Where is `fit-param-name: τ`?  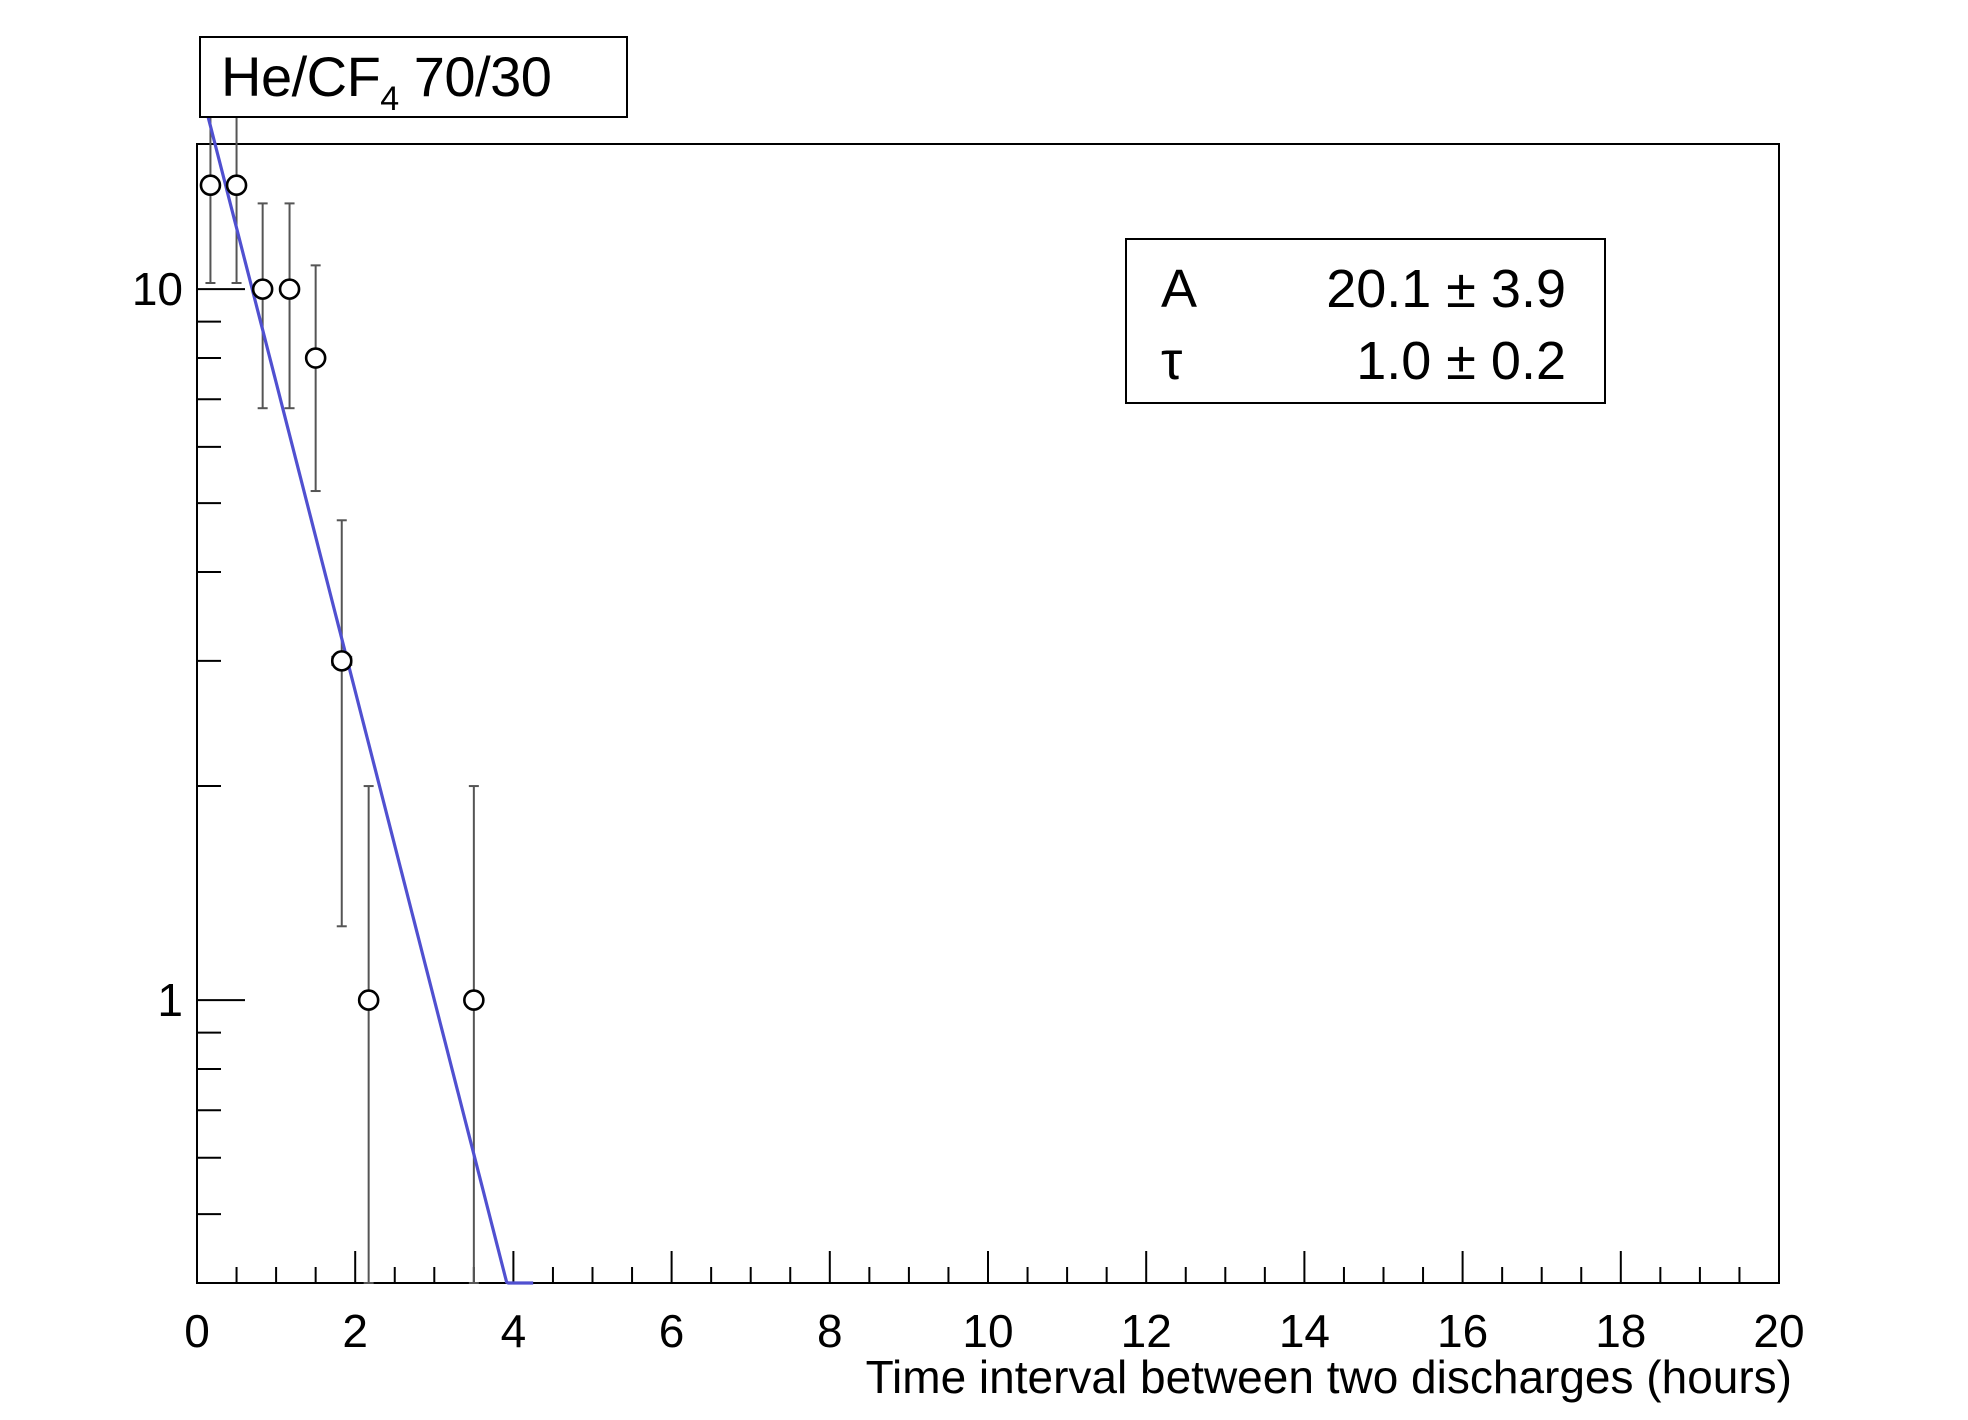 fit-param-name: τ is located at coordinates (1172, 361).